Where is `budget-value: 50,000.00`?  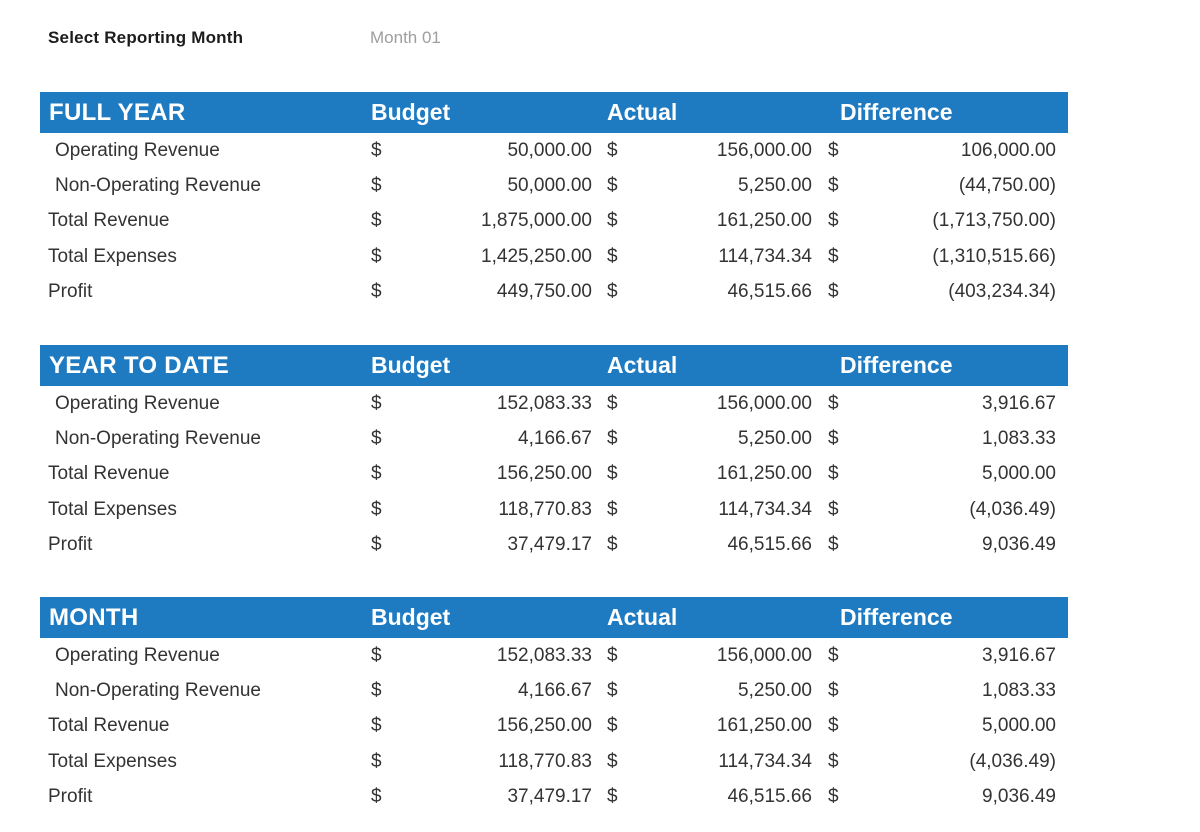
budget-value: 50,000.00 is located at coordinates (549, 150).